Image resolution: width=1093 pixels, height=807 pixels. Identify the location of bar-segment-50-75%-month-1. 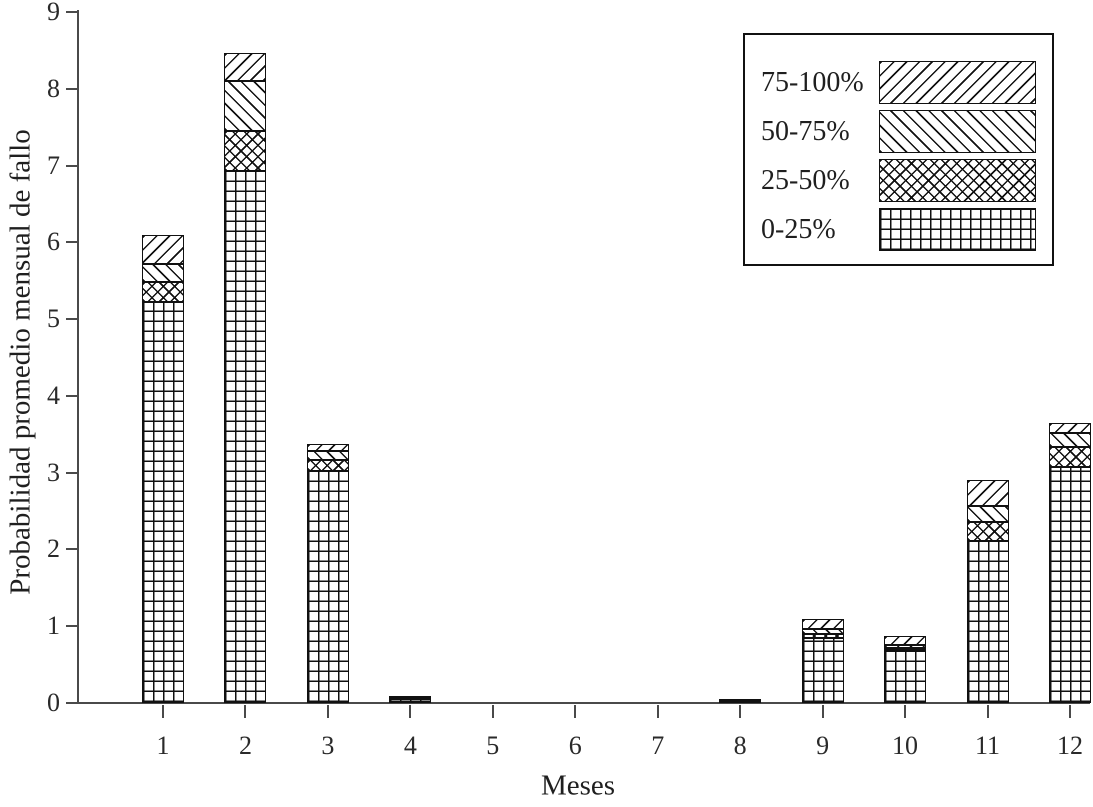
(163, 273).